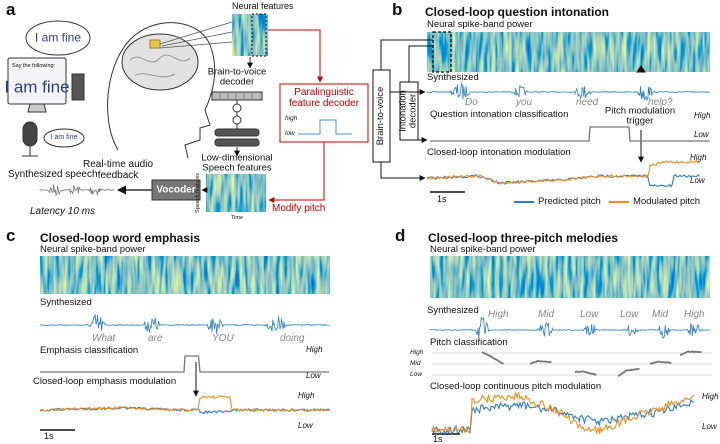 This screenshot has height=444, width=720. I want to click on word: need, so click(587, 102).